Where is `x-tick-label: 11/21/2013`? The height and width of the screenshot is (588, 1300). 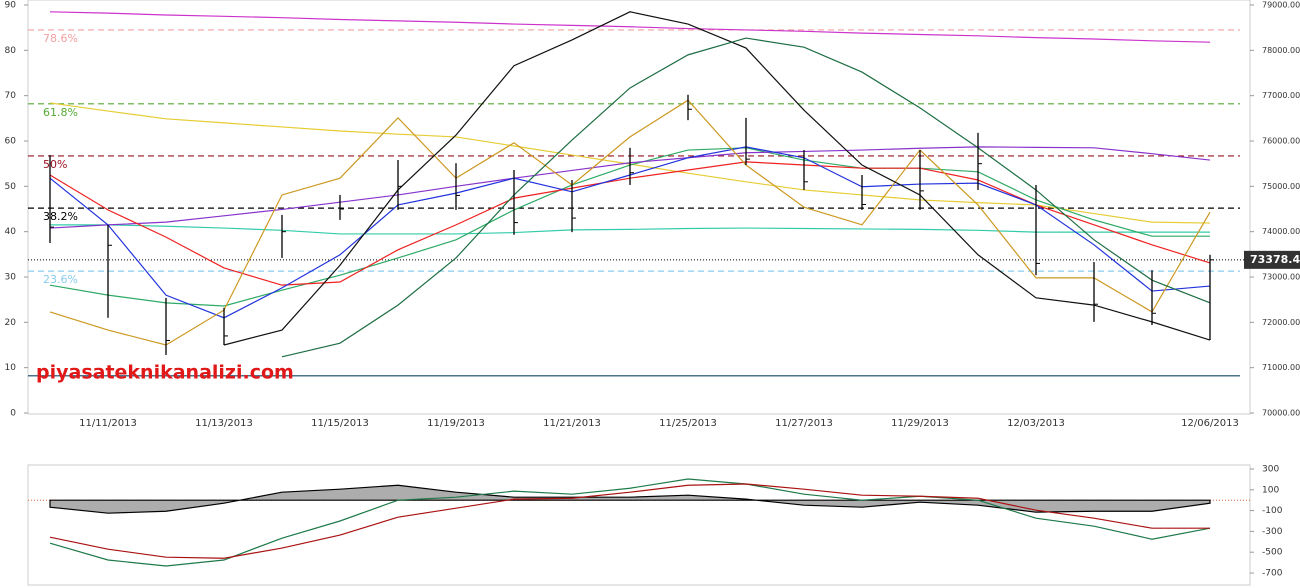
x-tick-label: 11/21/2013 is located at coordinates (572, 423).